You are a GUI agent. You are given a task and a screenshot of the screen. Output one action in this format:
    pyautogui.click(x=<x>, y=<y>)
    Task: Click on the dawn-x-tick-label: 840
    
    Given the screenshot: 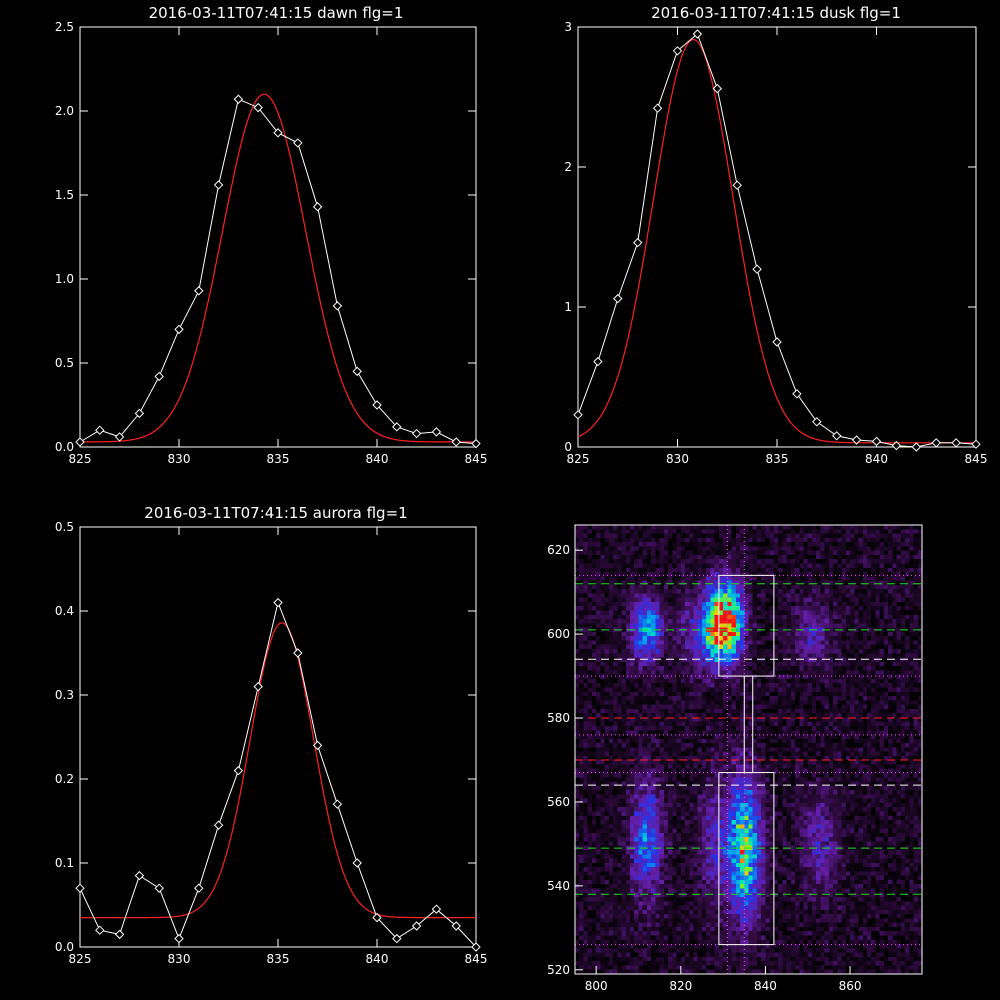 What is the action you would take?
    pyautogui.click(x=377, y=459)
    